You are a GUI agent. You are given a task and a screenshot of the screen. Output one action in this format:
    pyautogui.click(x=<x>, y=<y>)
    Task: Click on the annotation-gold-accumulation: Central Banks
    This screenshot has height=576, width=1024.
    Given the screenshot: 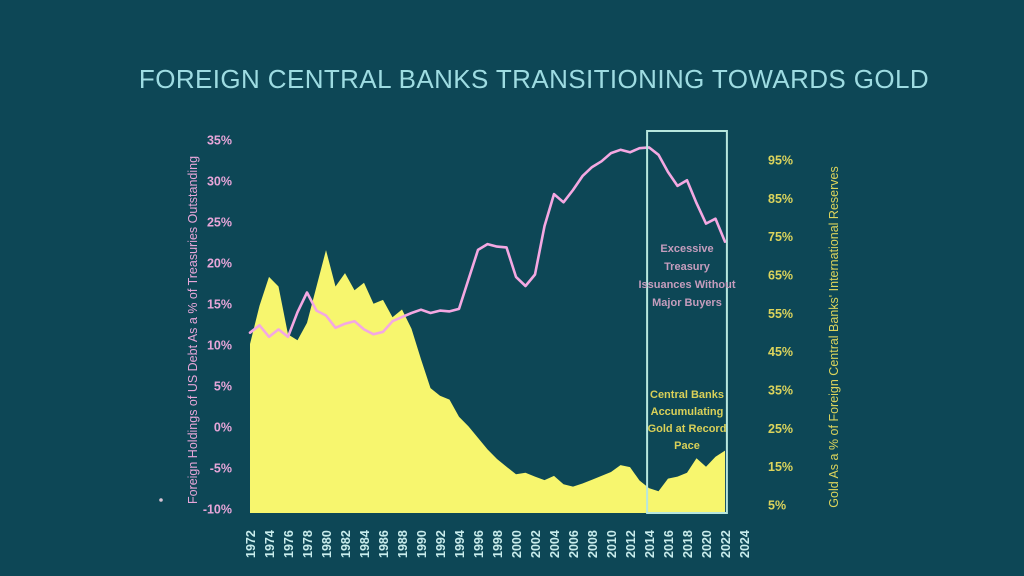 What is the action you would take?
    pyautogui.click(x=687, y=395)
    